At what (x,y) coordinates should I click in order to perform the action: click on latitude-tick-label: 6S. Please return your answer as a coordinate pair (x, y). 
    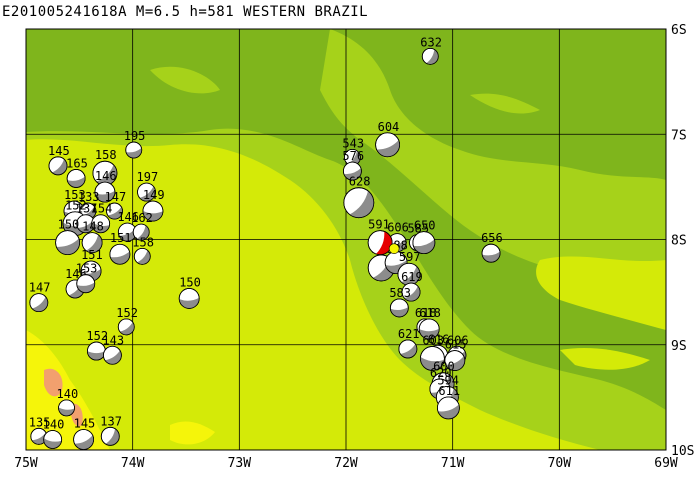
    Looking at the image, I should click on (679, 30).